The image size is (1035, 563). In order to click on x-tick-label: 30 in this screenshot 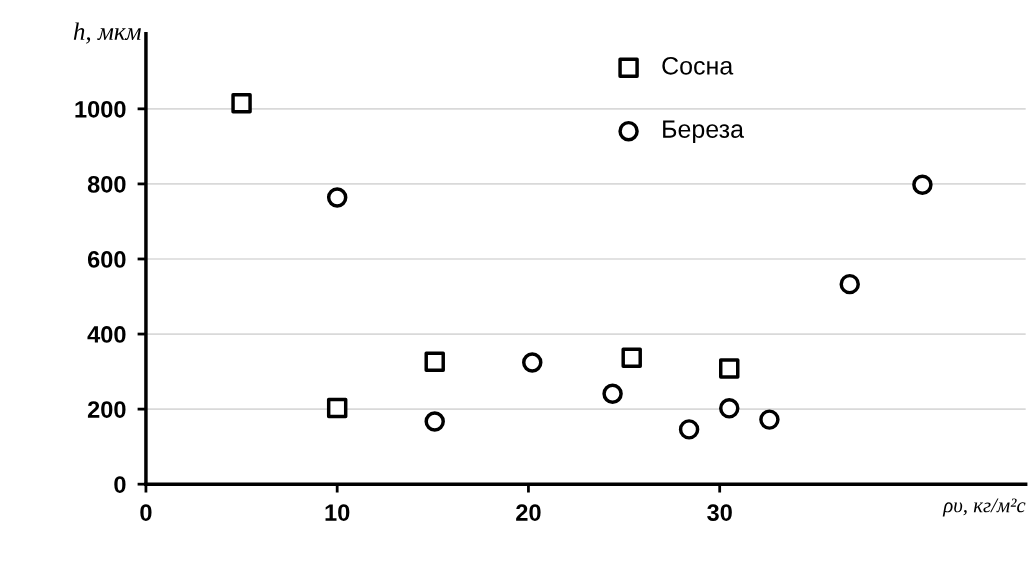, I will do `click(719, 512)`.